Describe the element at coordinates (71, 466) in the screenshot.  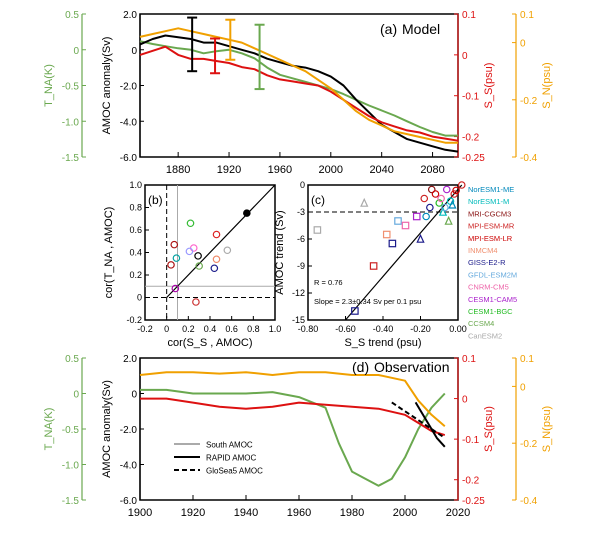
I see `y-tick-label: -1.0` at that location.